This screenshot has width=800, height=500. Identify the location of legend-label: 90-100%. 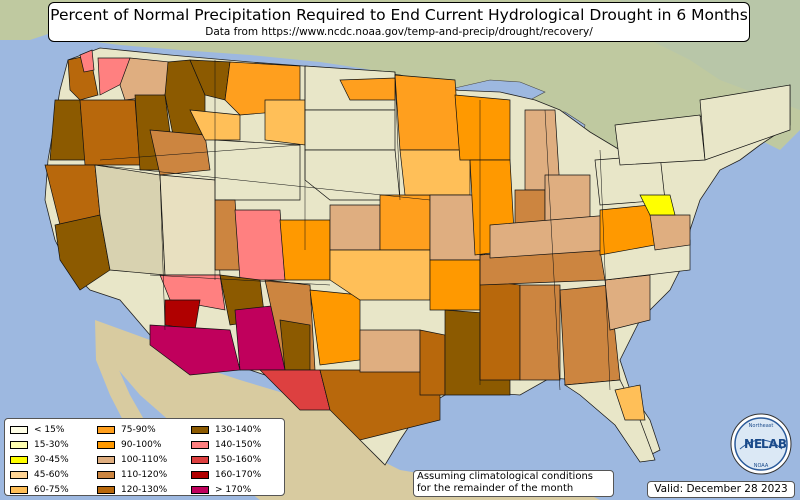
(141, 444).